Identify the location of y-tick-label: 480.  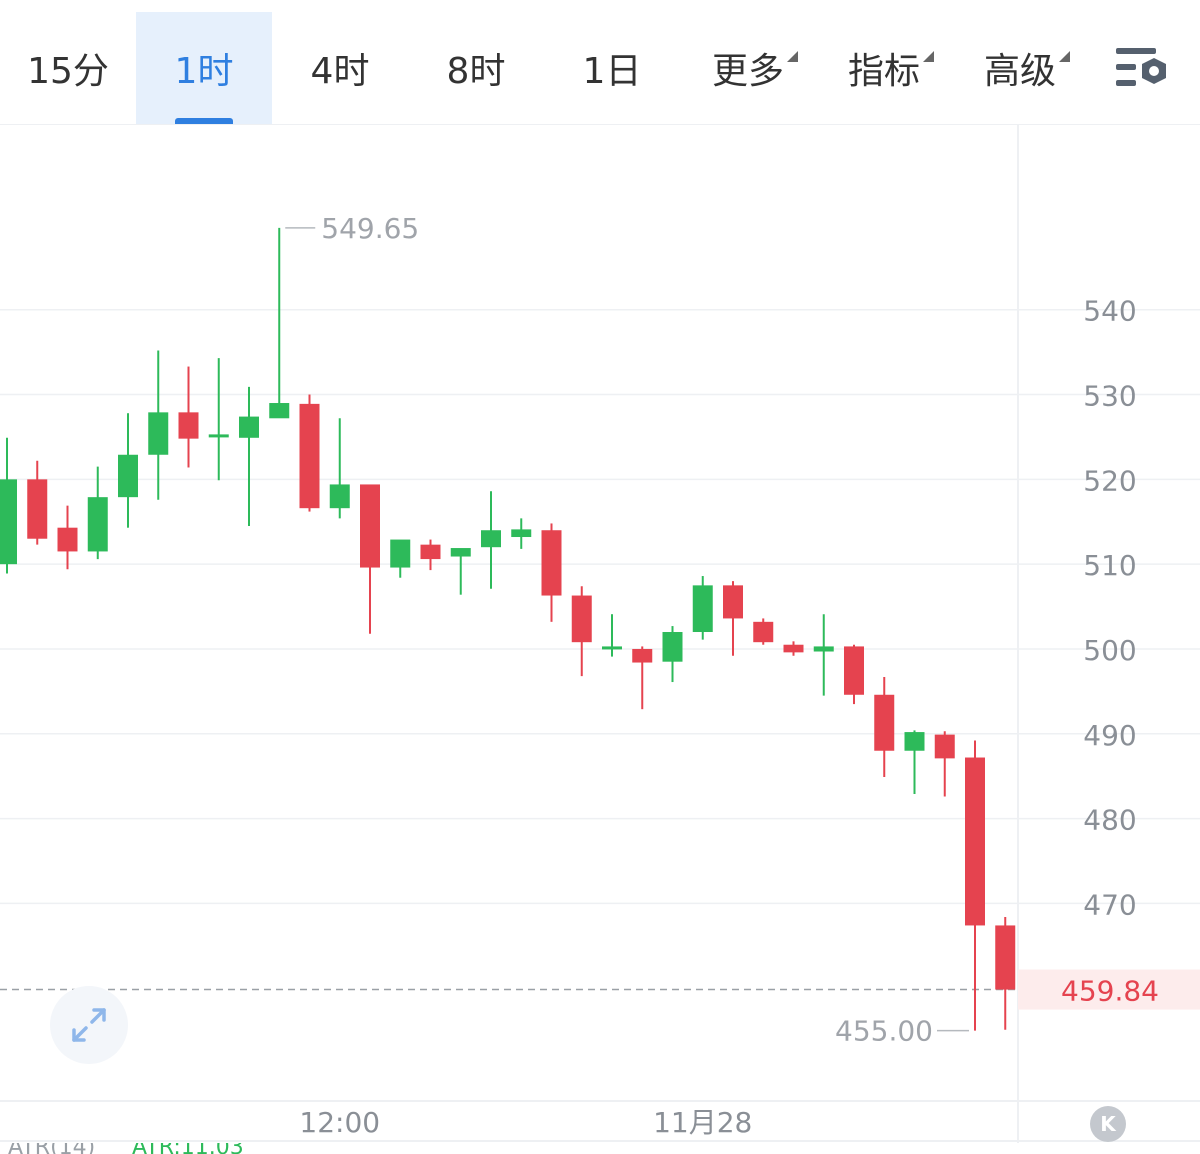
(1109, 820).